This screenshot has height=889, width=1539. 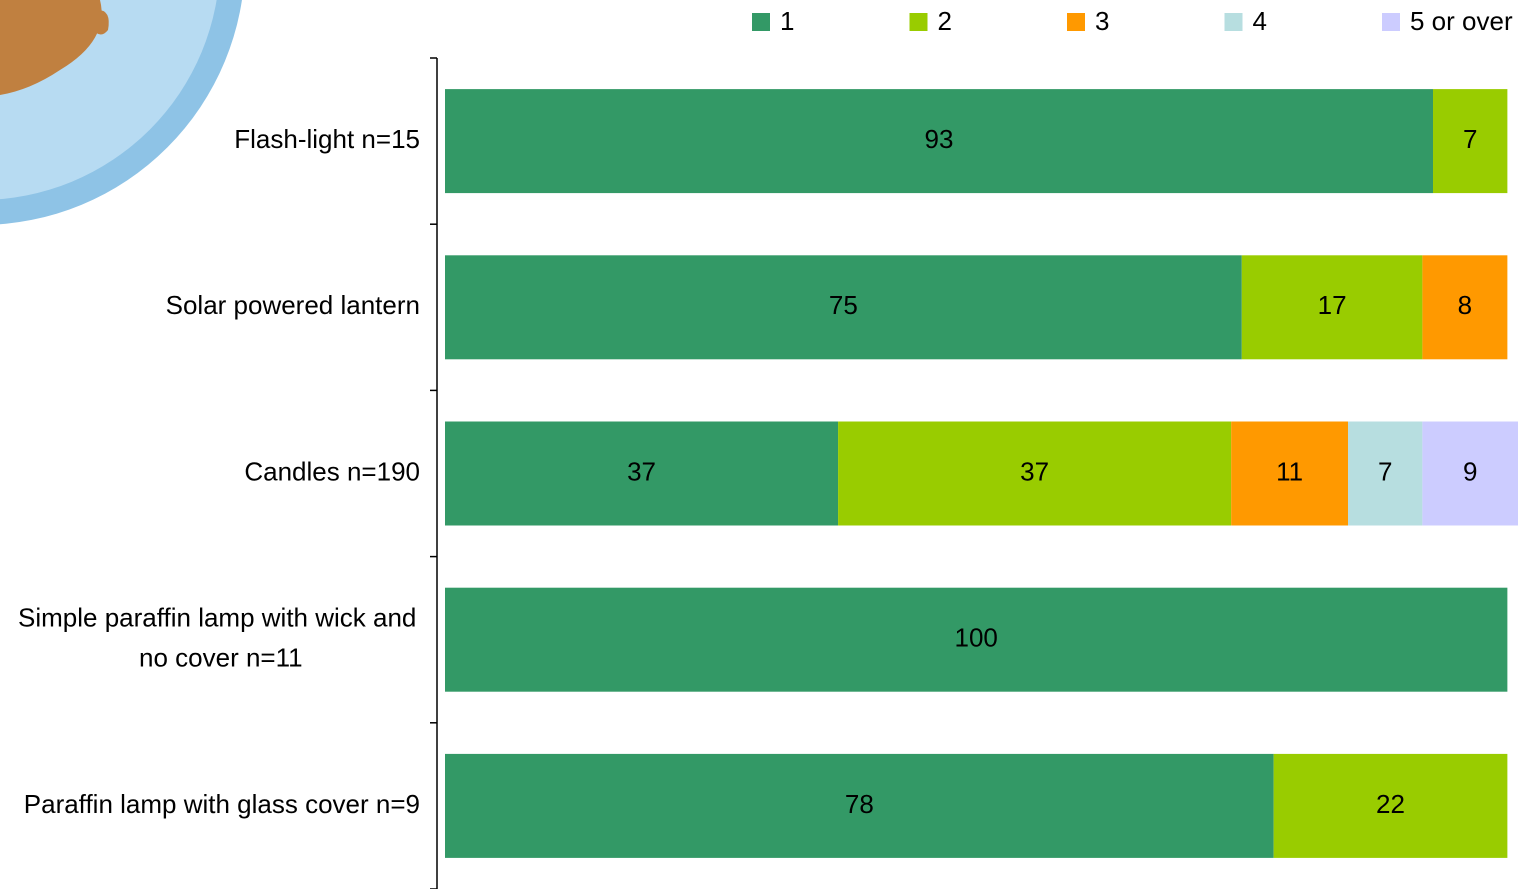 What do you see at coordinates (787, 21) in the screenshot?
I see `legend-label: 1` at bounding box center [787, 21].